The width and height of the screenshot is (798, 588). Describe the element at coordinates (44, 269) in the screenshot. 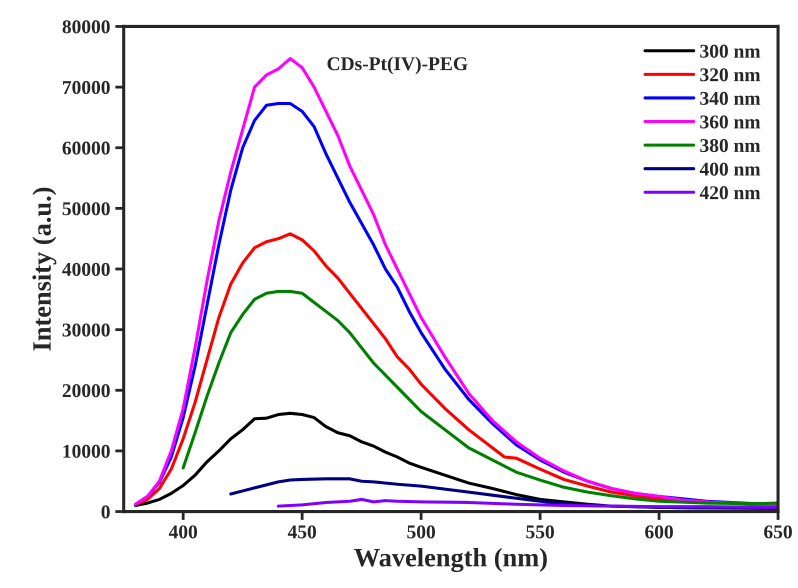

I see `y-axis-title: Intensity (a.u.)` at that location.